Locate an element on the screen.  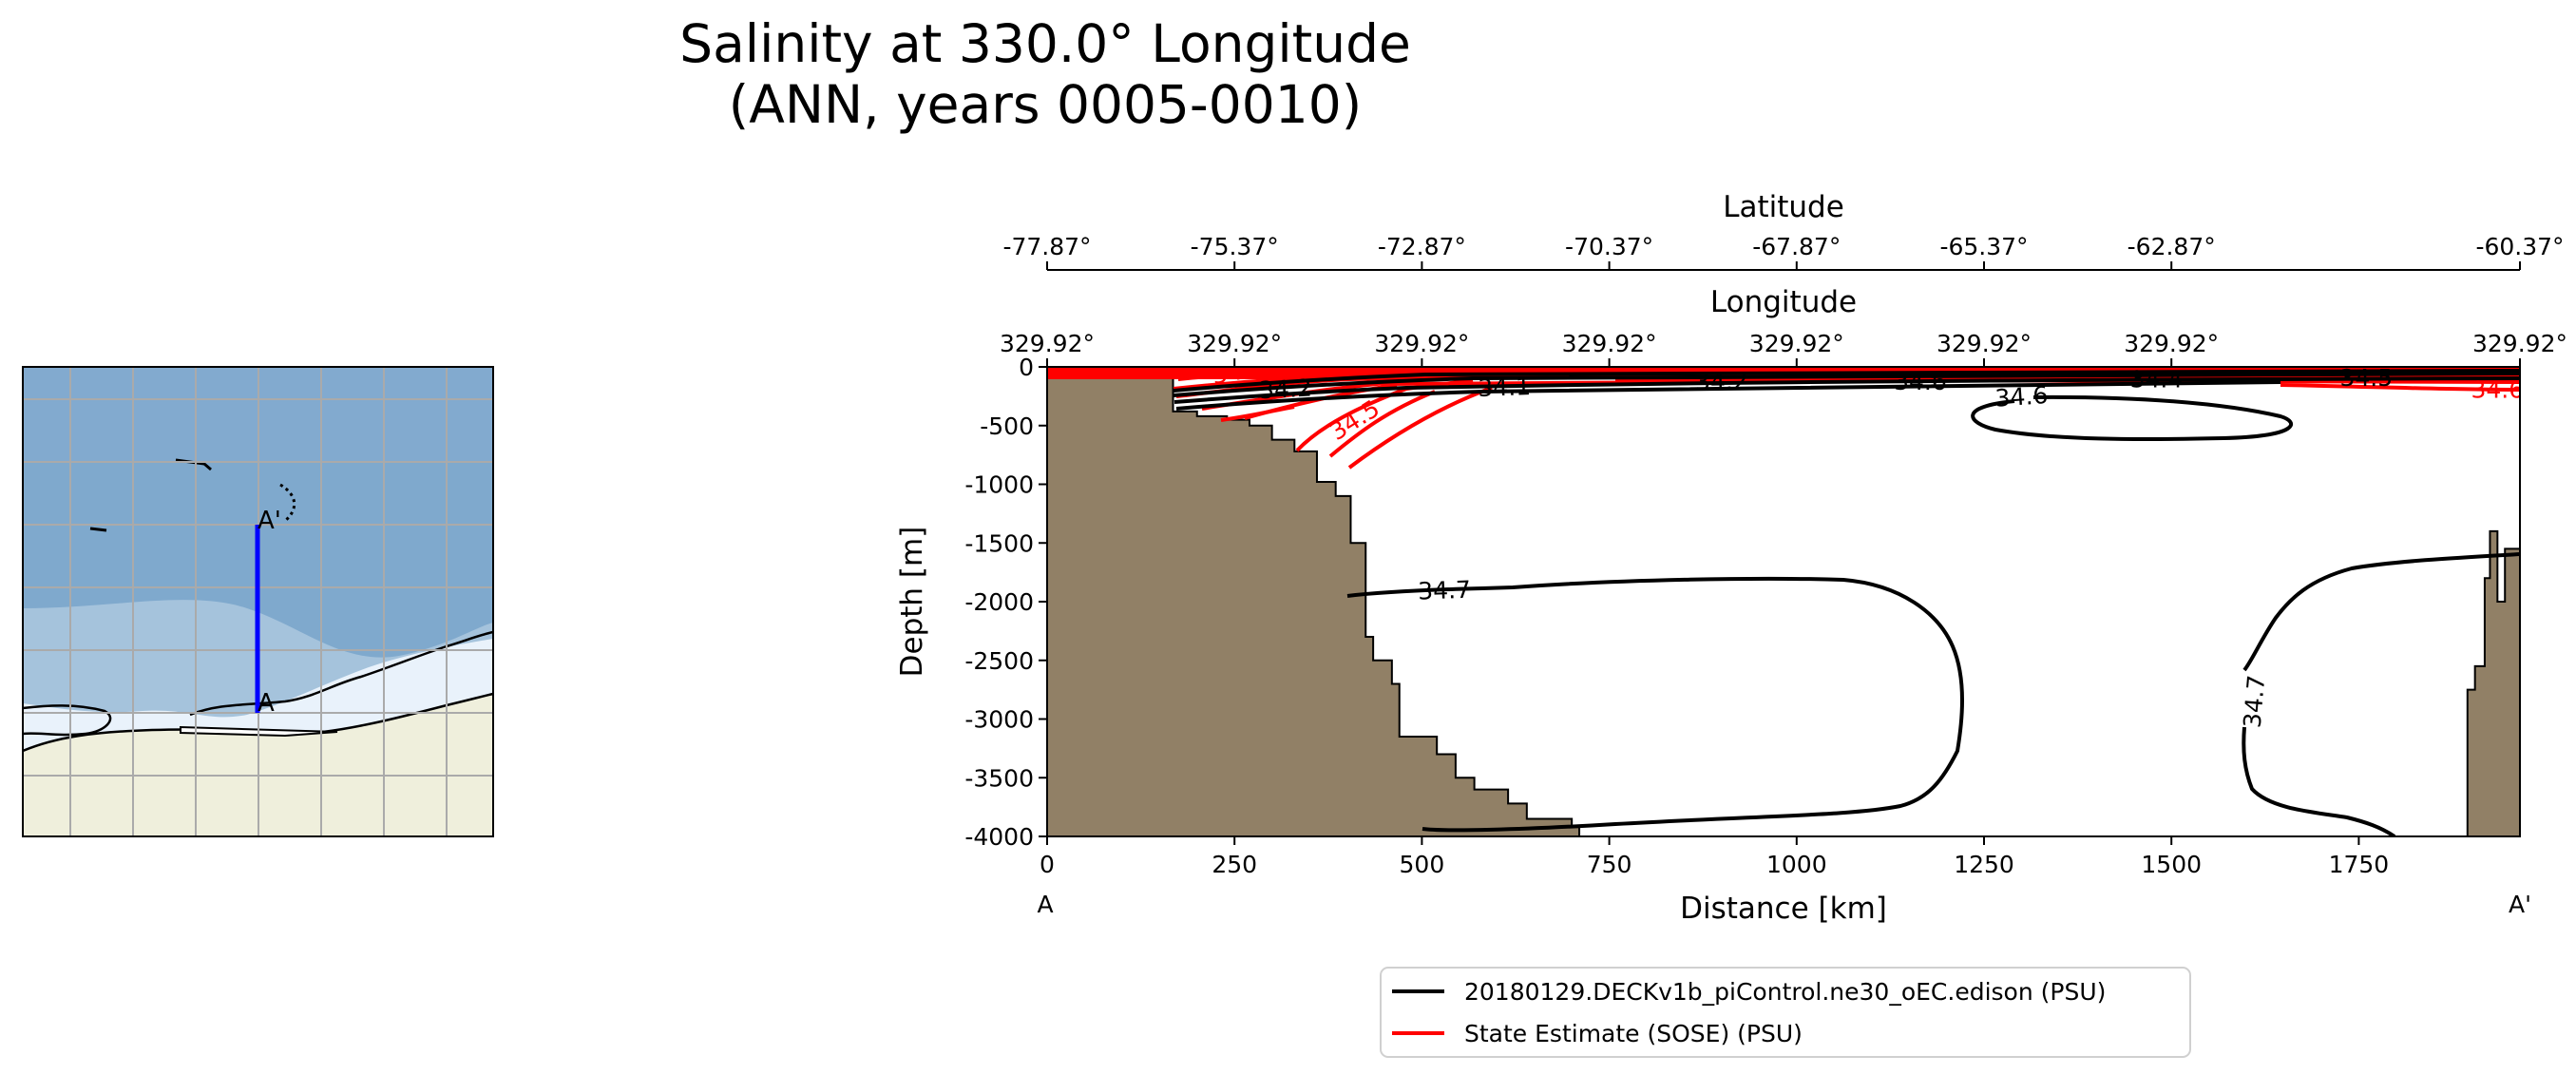
top-tick-label: -60.37° is located at coordinates (2519, 246).